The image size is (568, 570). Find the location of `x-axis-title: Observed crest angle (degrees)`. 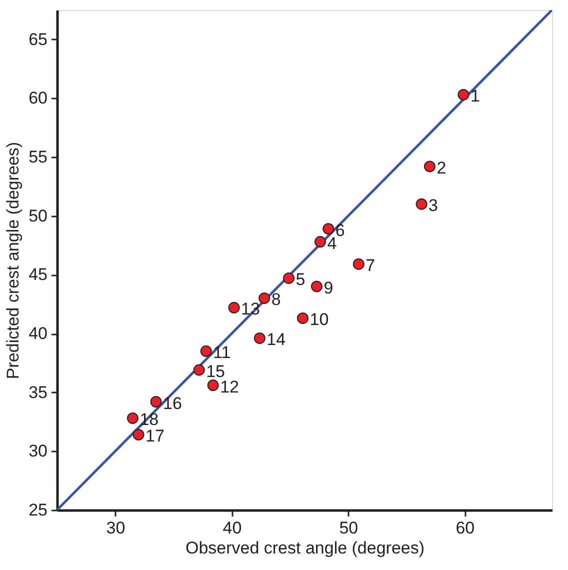

x-axis-title: Observed crest angle (degrees) is located at coordinates (305, 548).